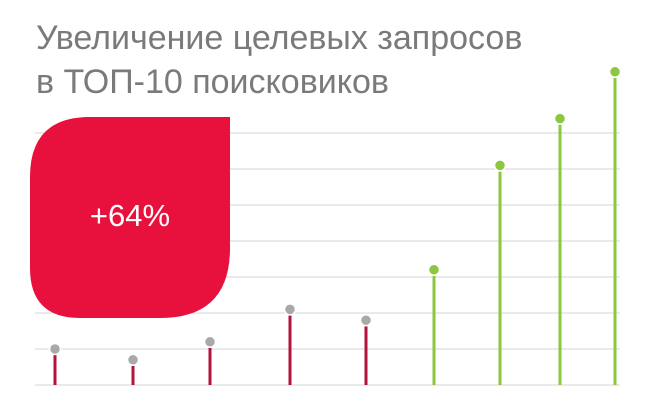  I want to click on annotation: +64%, so click(130, 215).